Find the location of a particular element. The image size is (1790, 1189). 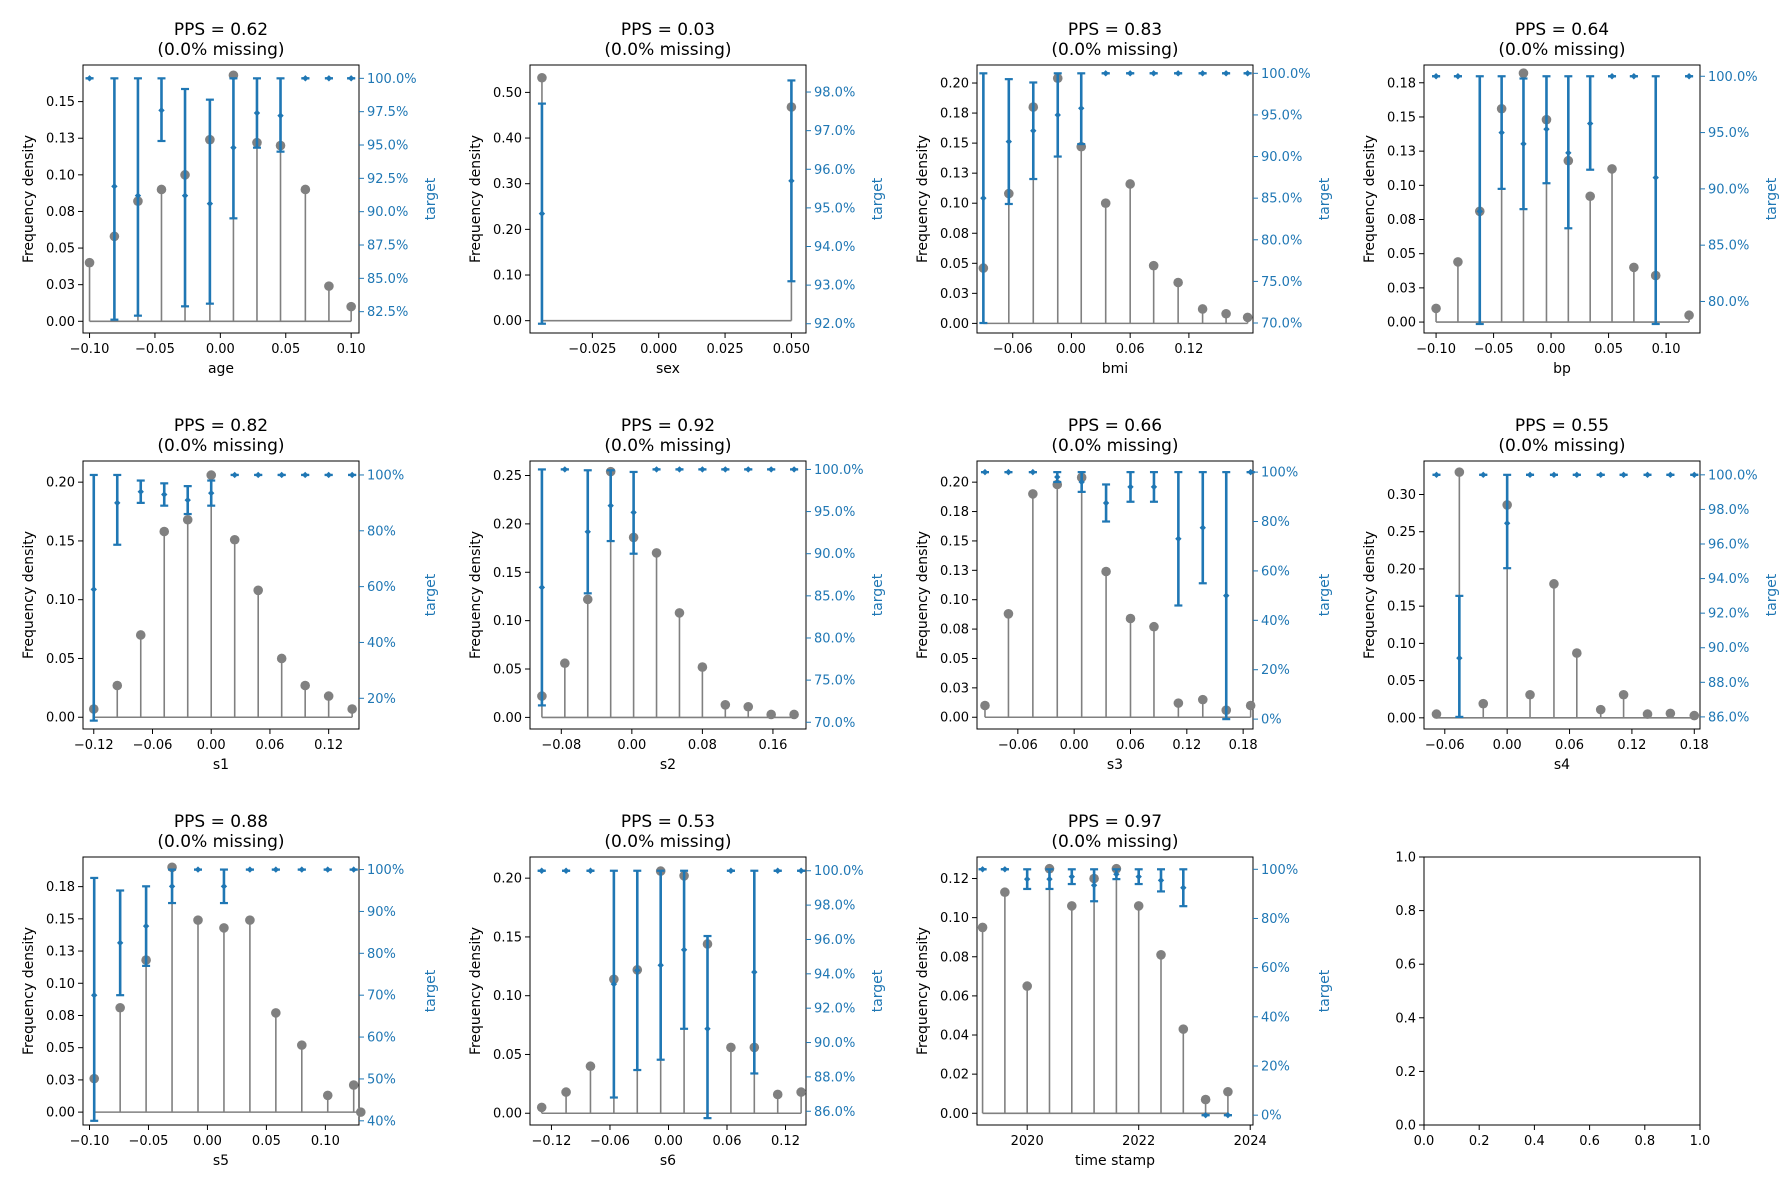

y-tick-label: 0.00 is located at coordinates (954, 718).